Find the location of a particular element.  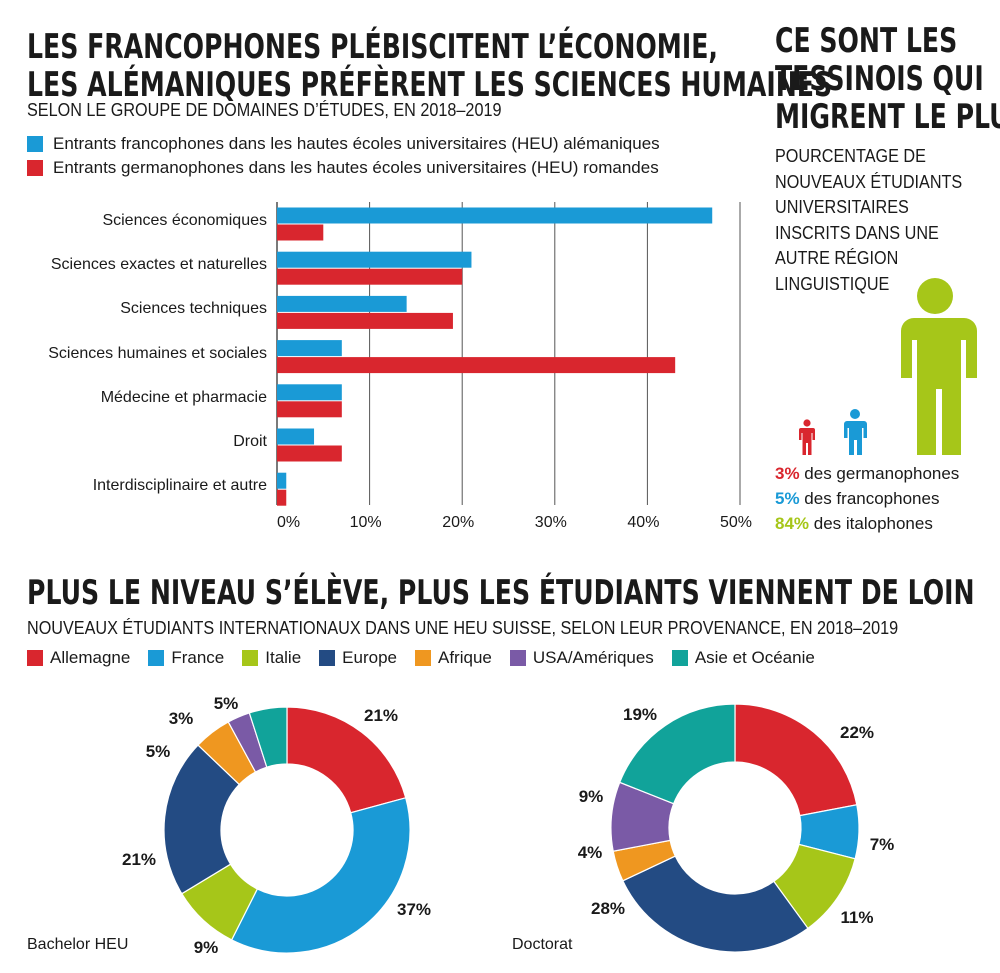

donut-name-bachelor: Bachelor HEU is located at coordinates (78, 944).